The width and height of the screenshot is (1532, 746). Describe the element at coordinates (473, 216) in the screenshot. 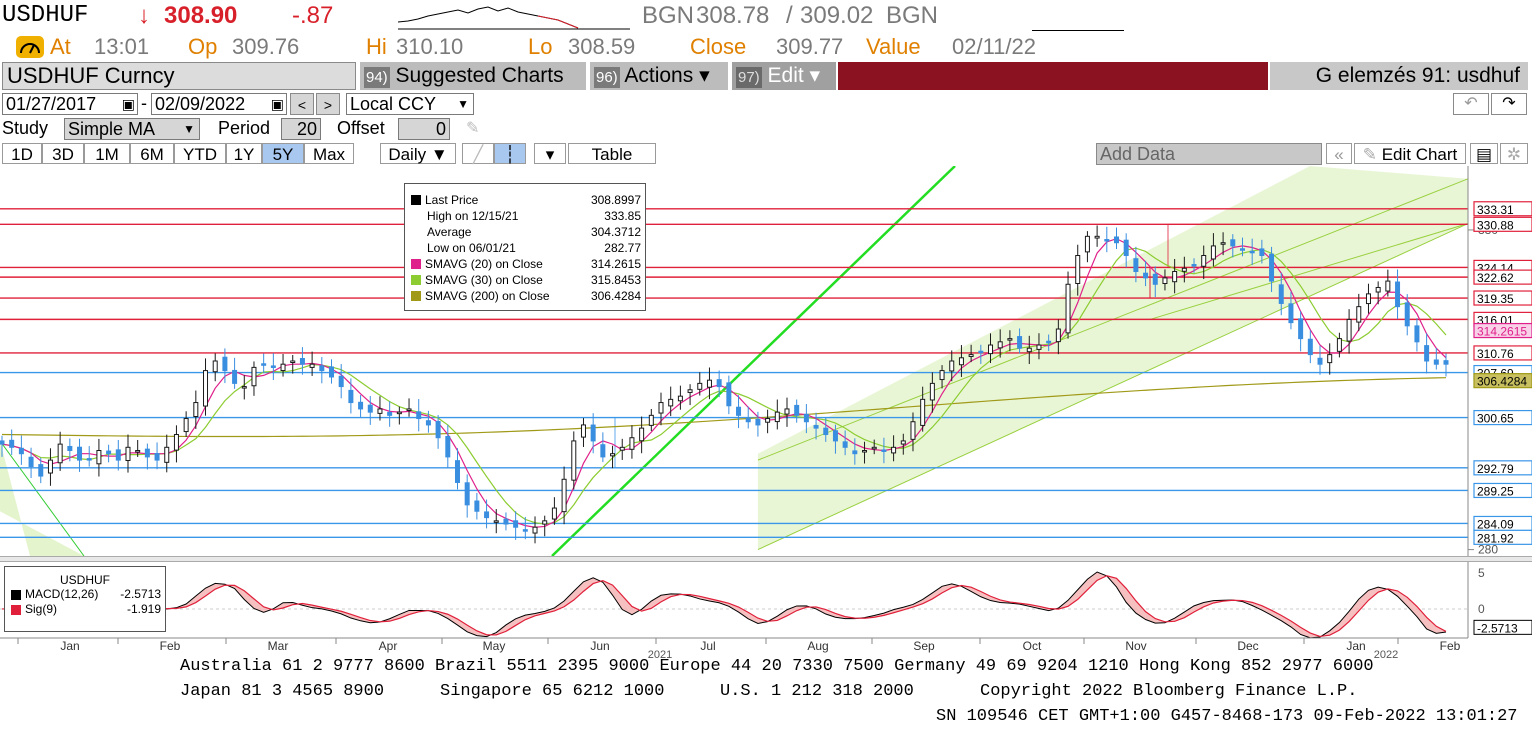

I see `legend-label: High on 12/15/21` at that location.